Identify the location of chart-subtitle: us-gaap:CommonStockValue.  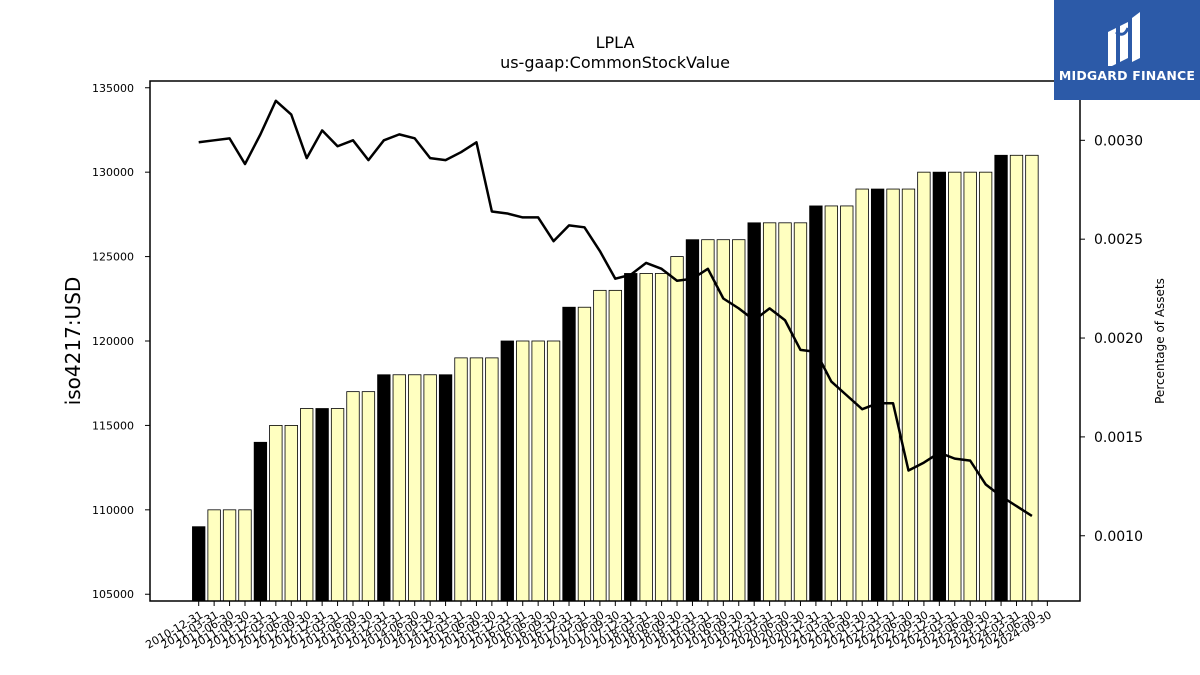
(615, 62).